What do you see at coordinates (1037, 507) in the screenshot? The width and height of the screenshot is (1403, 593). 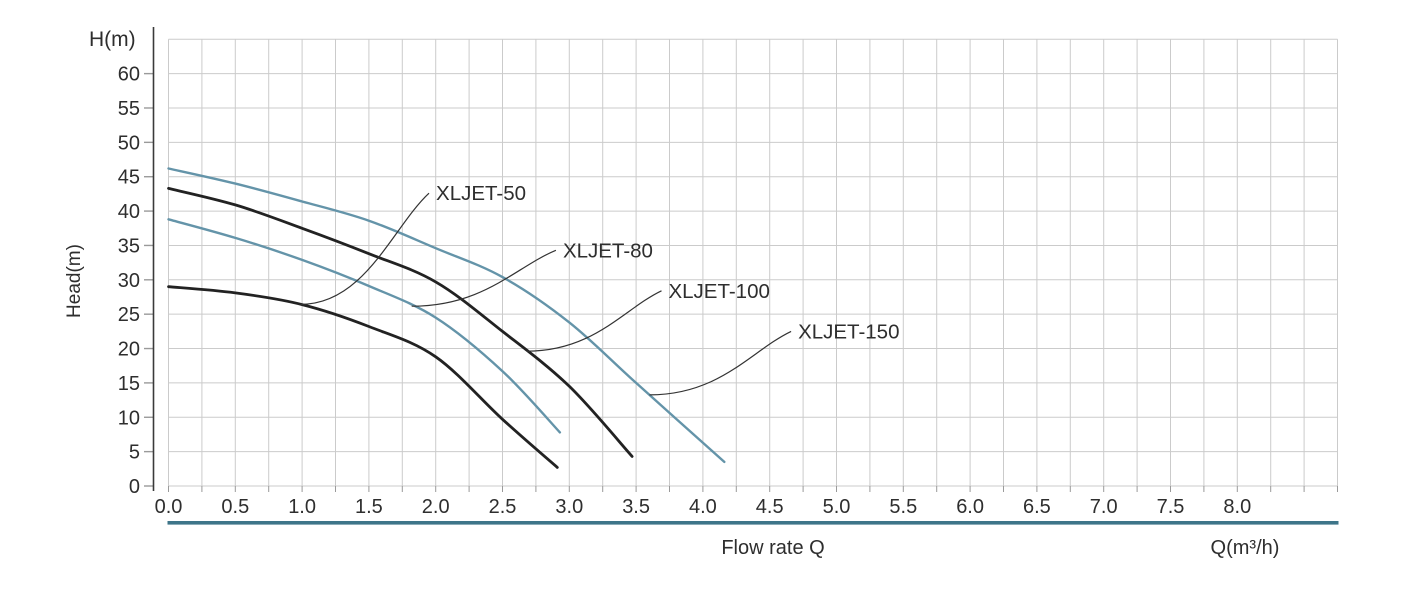 I see `x-tick-label: 6.5` at bounding box center [1037, 507].